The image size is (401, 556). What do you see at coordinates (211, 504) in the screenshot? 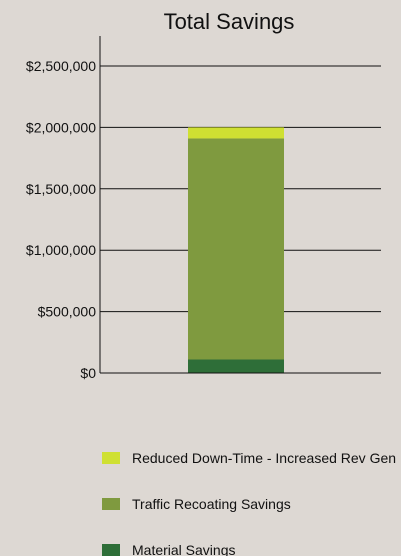
I see `legend-label: Traffic Recoating Savings` at bounding box center [211, 504].